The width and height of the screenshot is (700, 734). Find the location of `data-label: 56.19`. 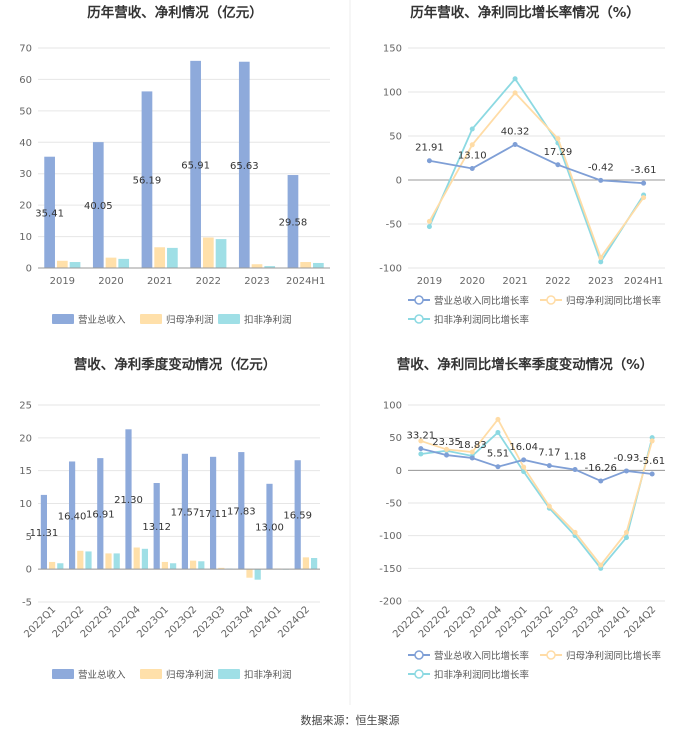

data-label: 56.19 is located at coordinates (147, 181).